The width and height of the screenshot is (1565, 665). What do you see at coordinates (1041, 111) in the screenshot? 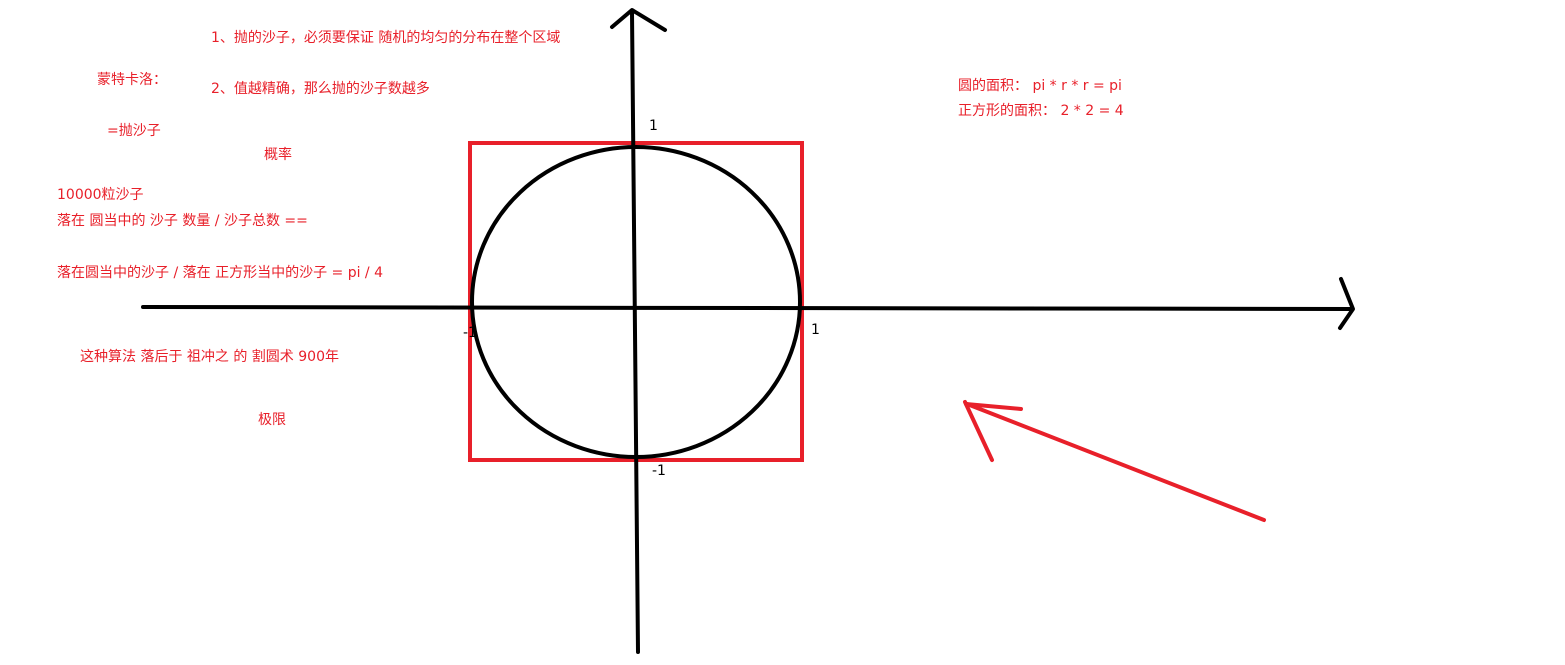
I see `note-square-area: 正方形的面积： 2 * 2 = 4` at bounding box center [1041, 111].